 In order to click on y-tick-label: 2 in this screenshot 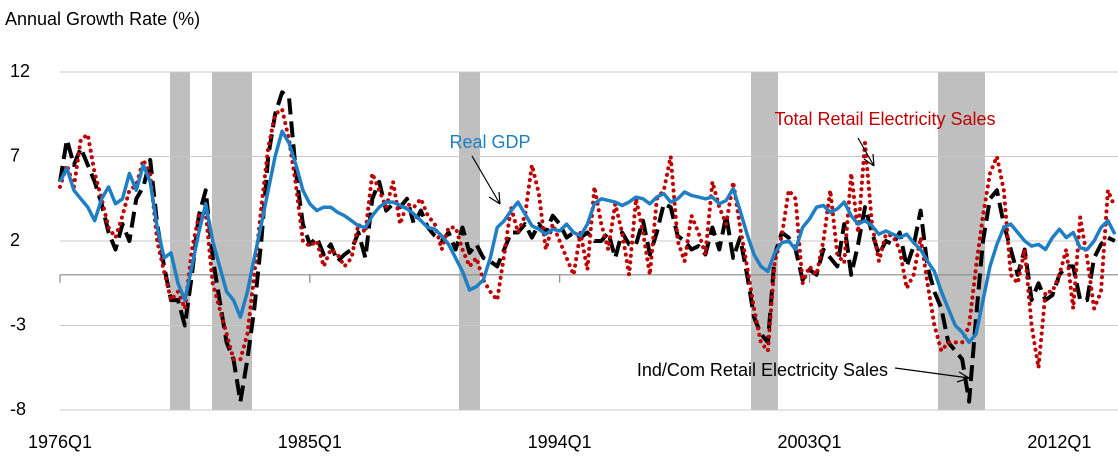, I will do `click(15, 240)`.